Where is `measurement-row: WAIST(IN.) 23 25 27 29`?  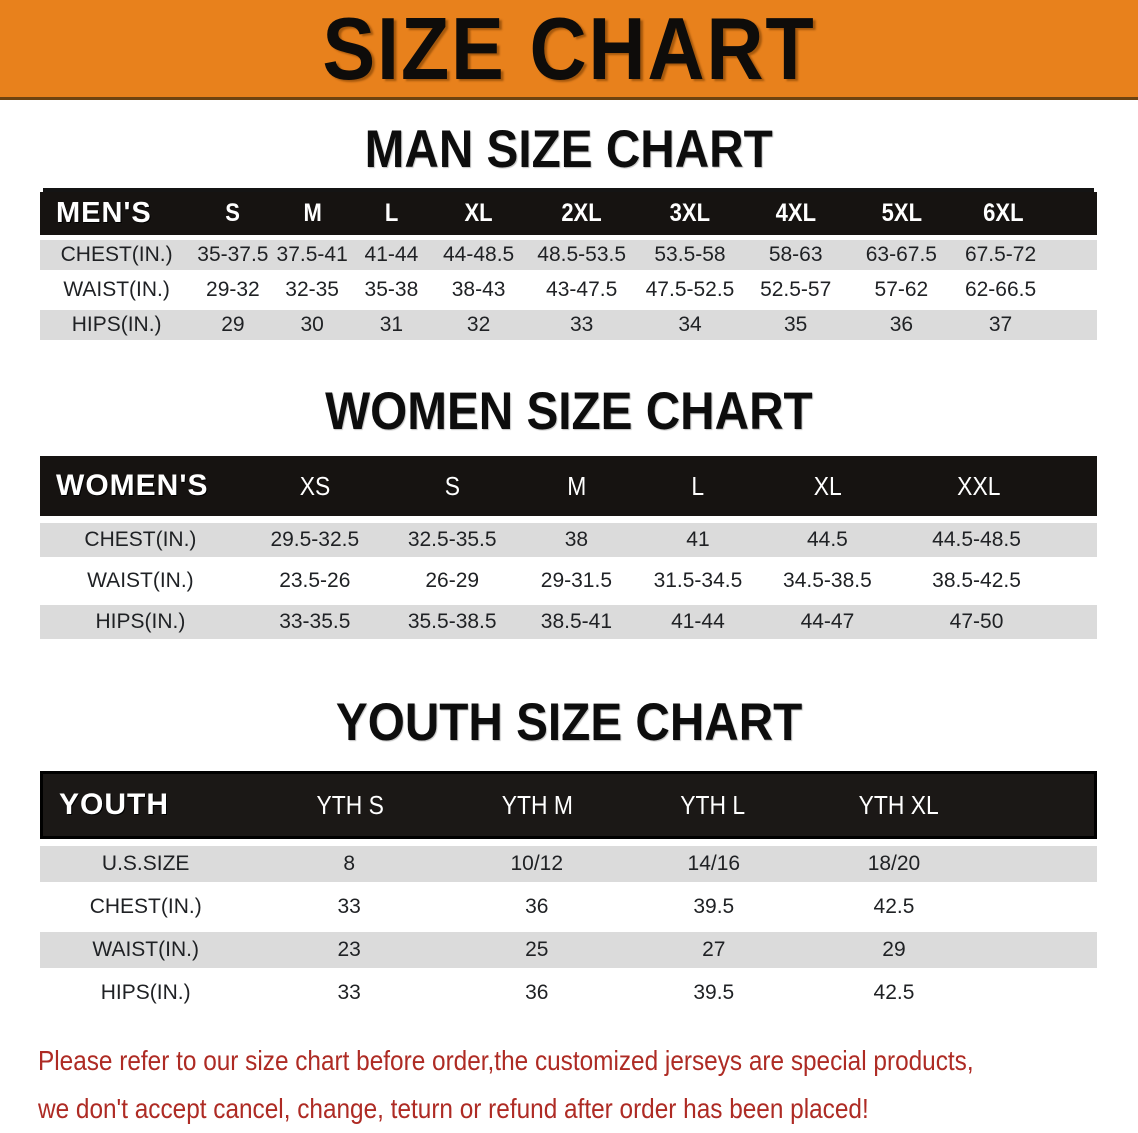 measurement-row: WAIST(IN.) 23 25 27 29 is located at coordinates (568, 950).